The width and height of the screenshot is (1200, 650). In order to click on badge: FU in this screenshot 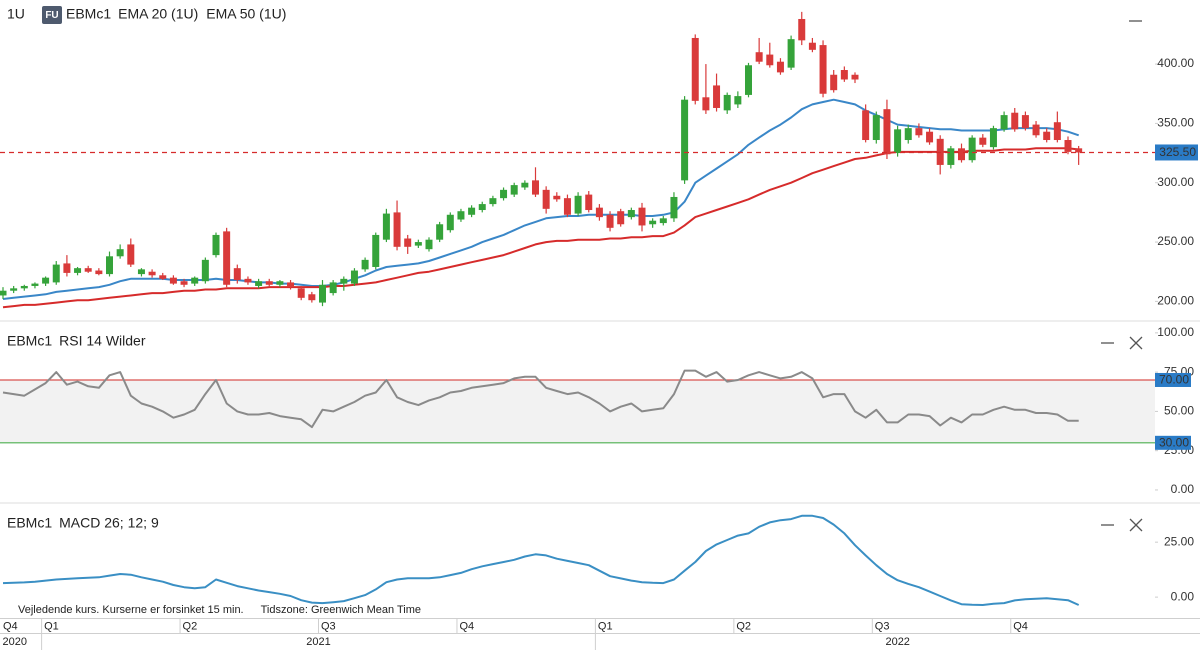, I will do `click(51, 15)`.